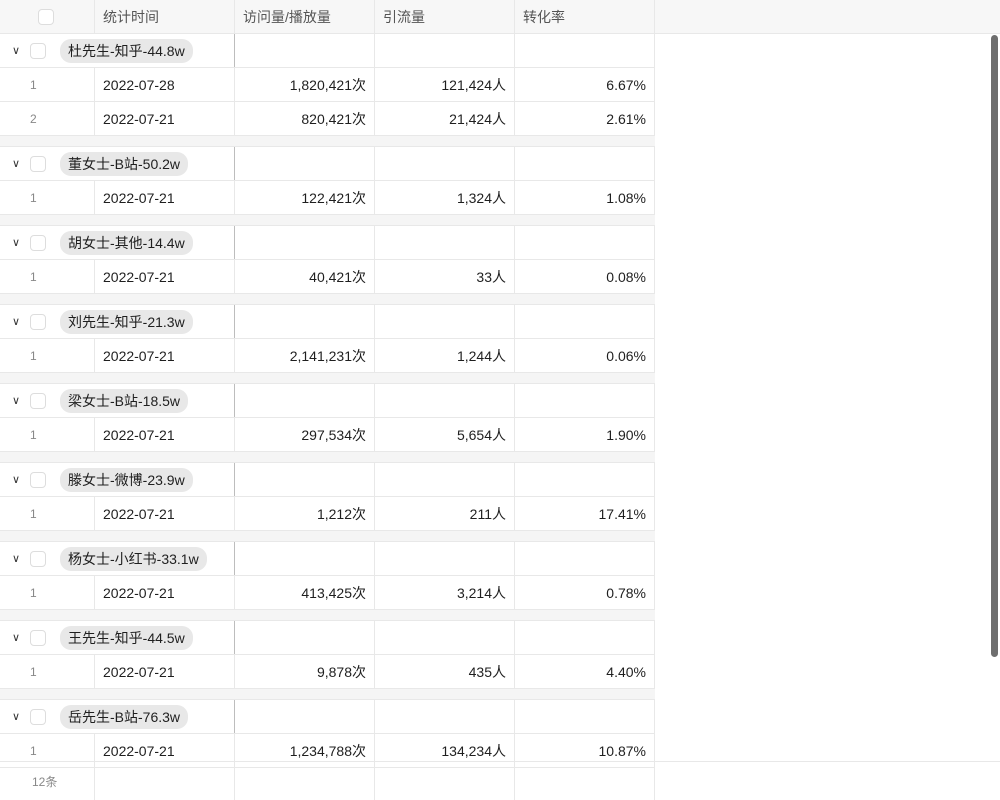 The height and width of the screenshot is (800, 1000). Describe the element at coordinates (47, 781) in the screenshot. I see `row-count: 12条` at that location.